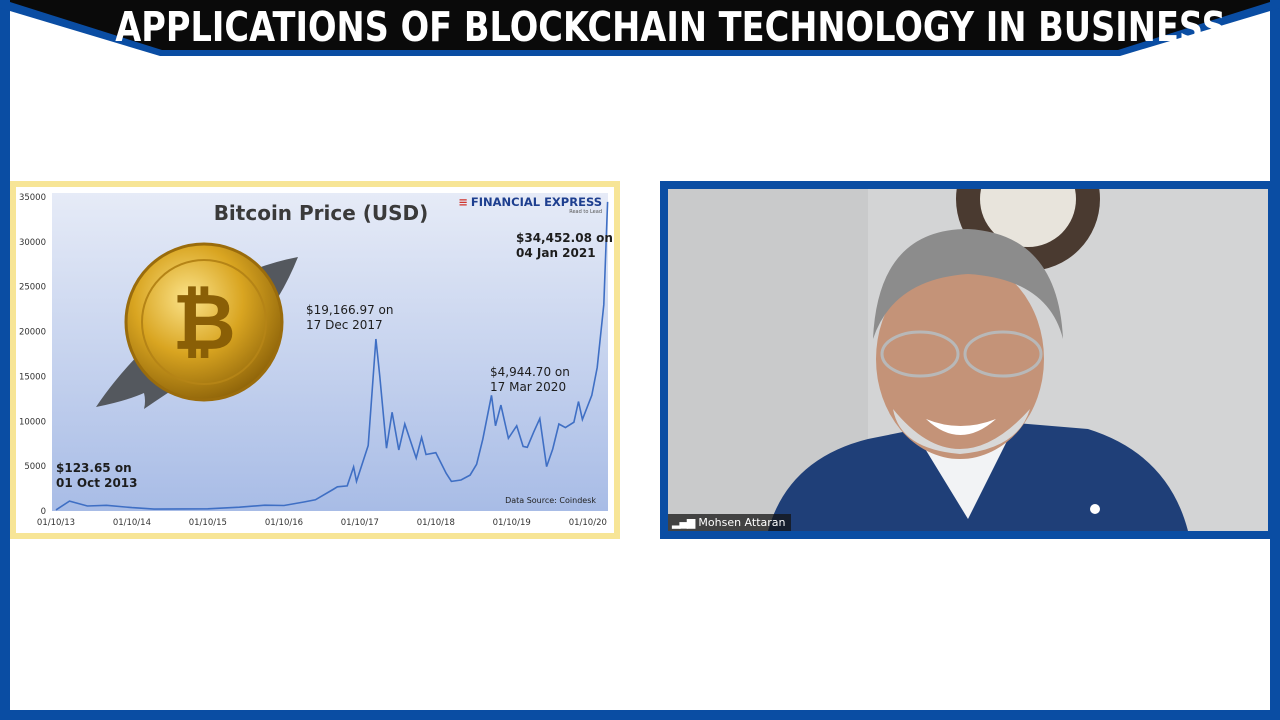  What do you see at coordinates (32, 422) in the screenshot?
I see `y-tick-label: 10000` at bounding box center [32, 422].